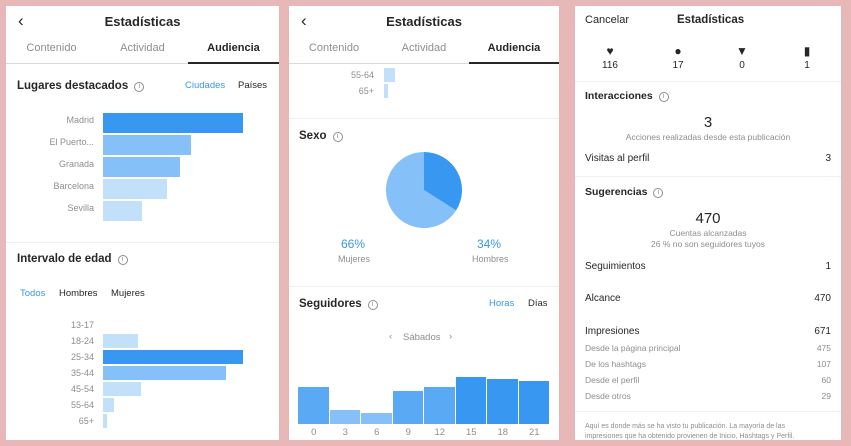  What do you see at coordinates (338, 304) in the screenshot?
I see `followers-title: Seguidores i` at bounding box center [338, 304].